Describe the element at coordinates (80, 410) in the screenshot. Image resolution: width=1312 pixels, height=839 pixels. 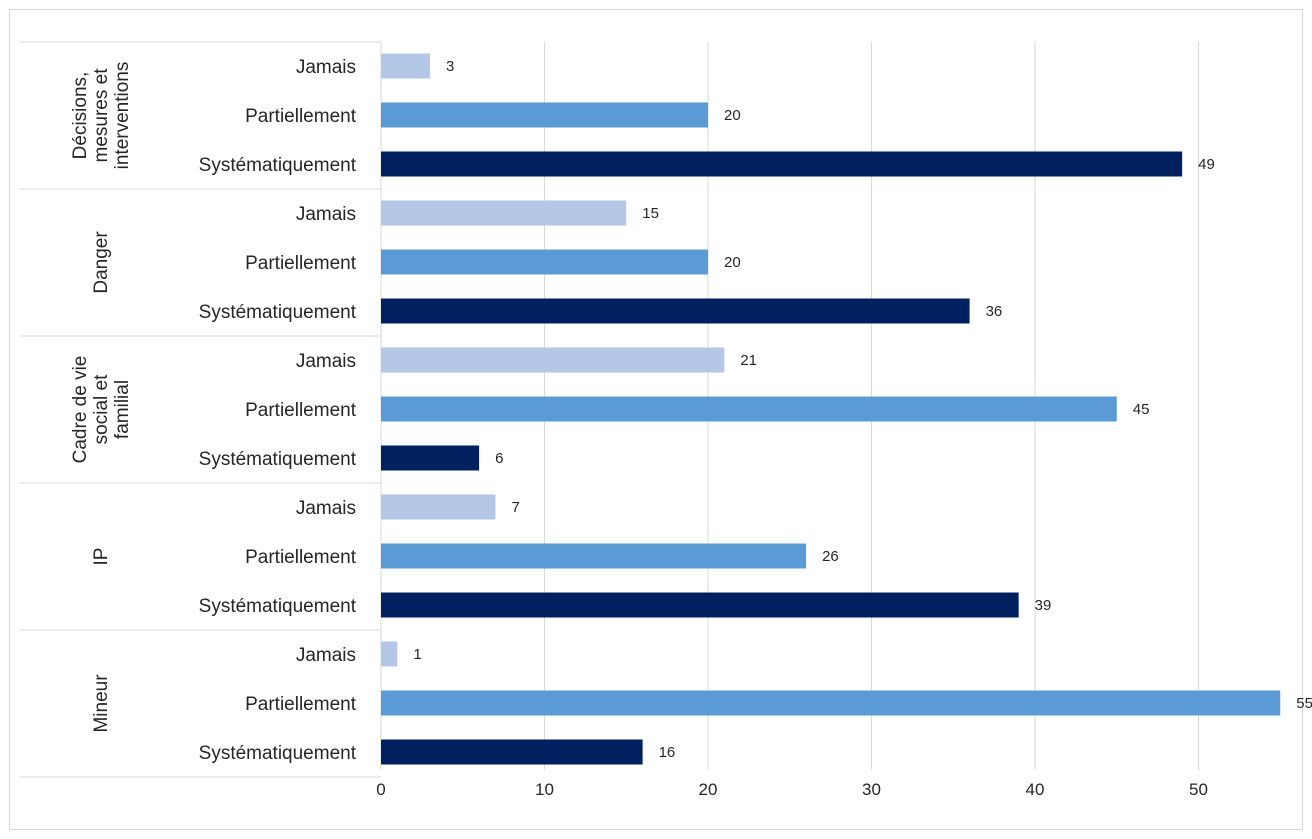
I see `group-label-line: Cadre de vie` at that location.